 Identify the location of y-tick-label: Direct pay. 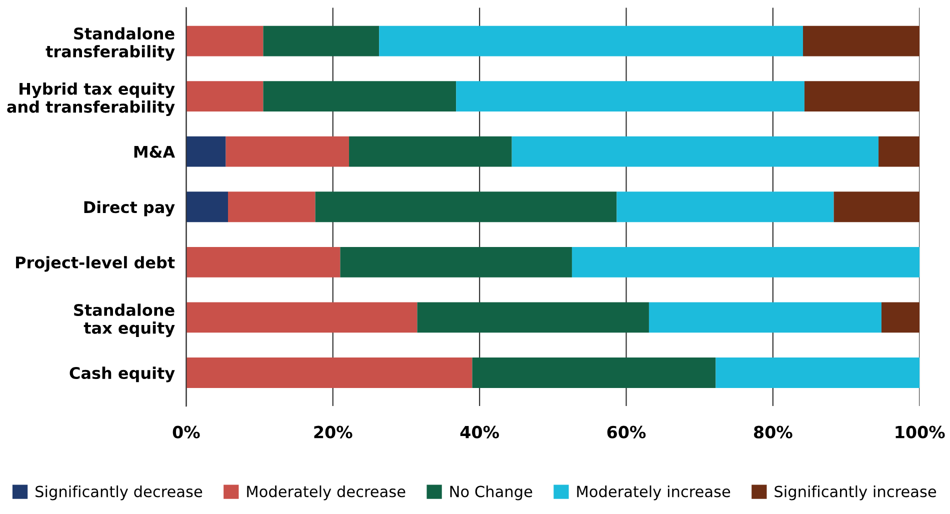
(129, 208).